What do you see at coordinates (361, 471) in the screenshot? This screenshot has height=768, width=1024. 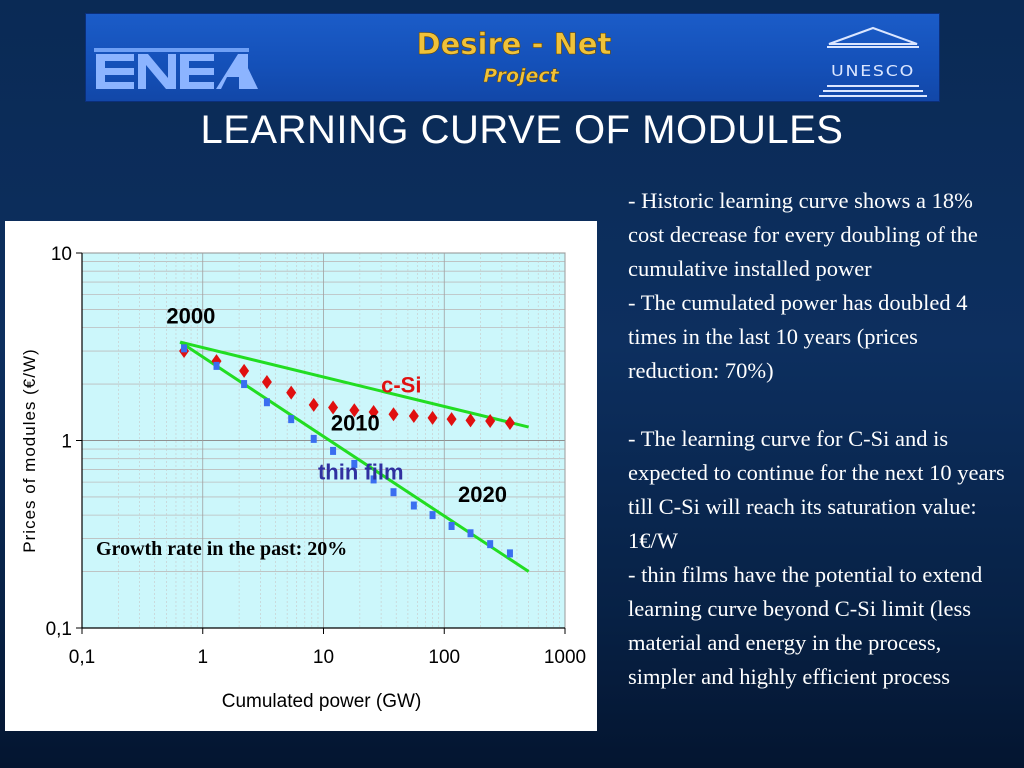 I see `chart-annotation: thin film` at bounding box center [361, 471].